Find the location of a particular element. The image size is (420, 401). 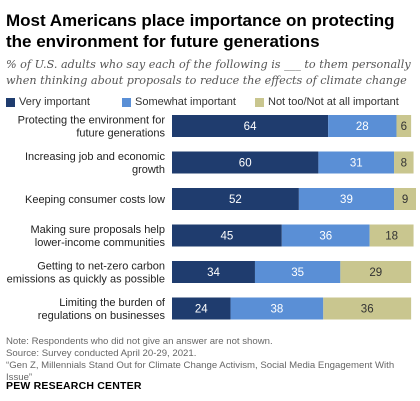

data-label: 18 is located at coordinates (391, 237).